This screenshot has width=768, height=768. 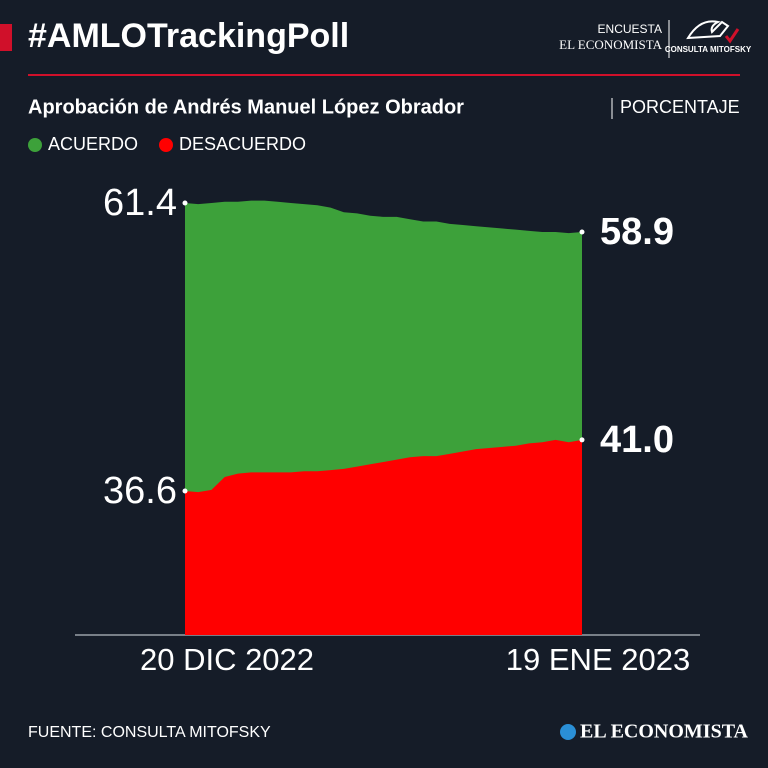 I want to click on x-tick-label: 20 DIC 2022, so click(x=227, y=659).